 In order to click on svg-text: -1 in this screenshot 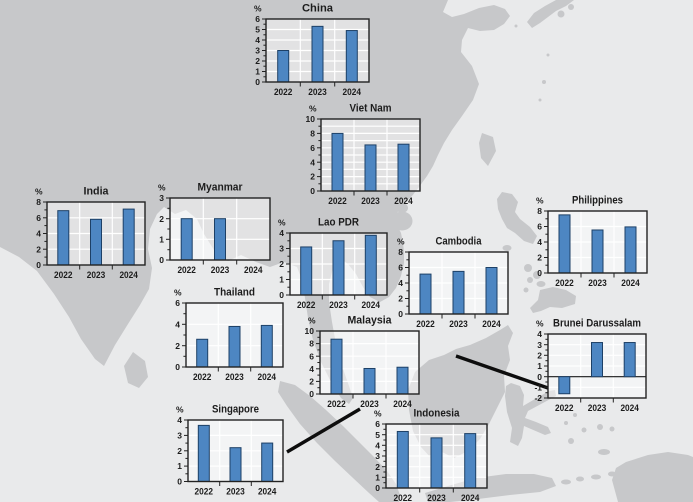, I will do `click(538, 387)`.